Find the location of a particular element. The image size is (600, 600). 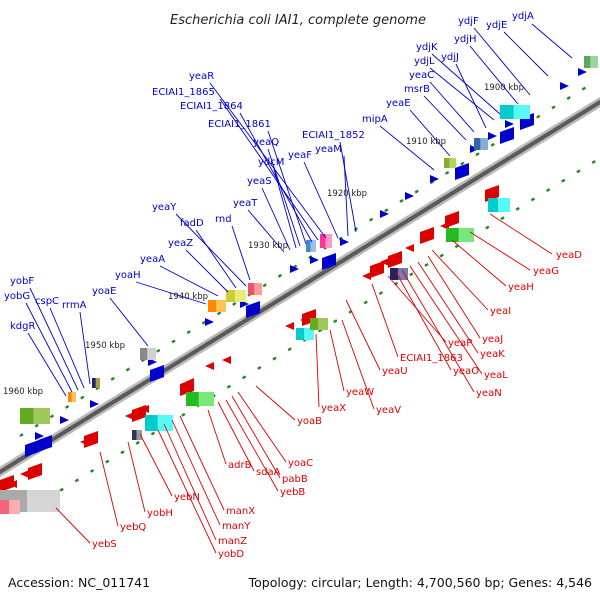

forward-gene-label: rrmA is located at coordinates (74, 305).